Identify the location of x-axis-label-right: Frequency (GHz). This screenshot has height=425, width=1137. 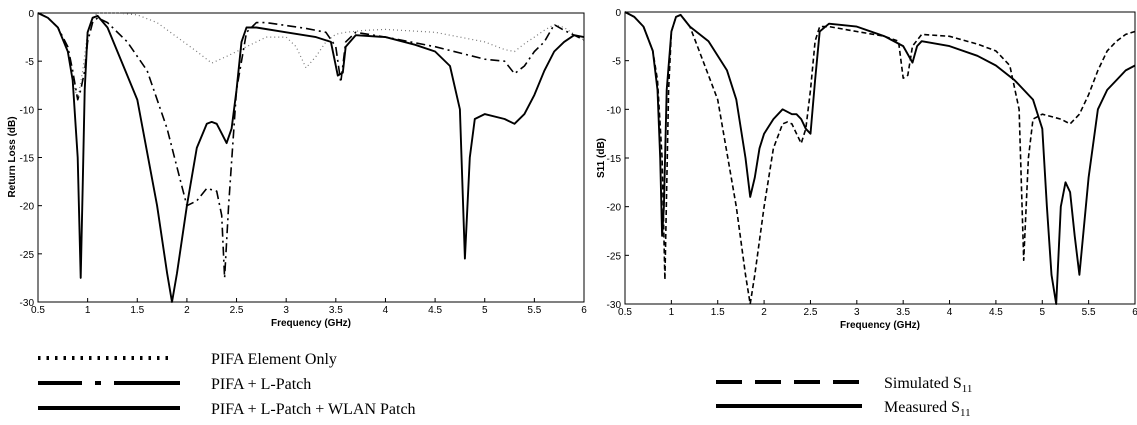
(880, 325).